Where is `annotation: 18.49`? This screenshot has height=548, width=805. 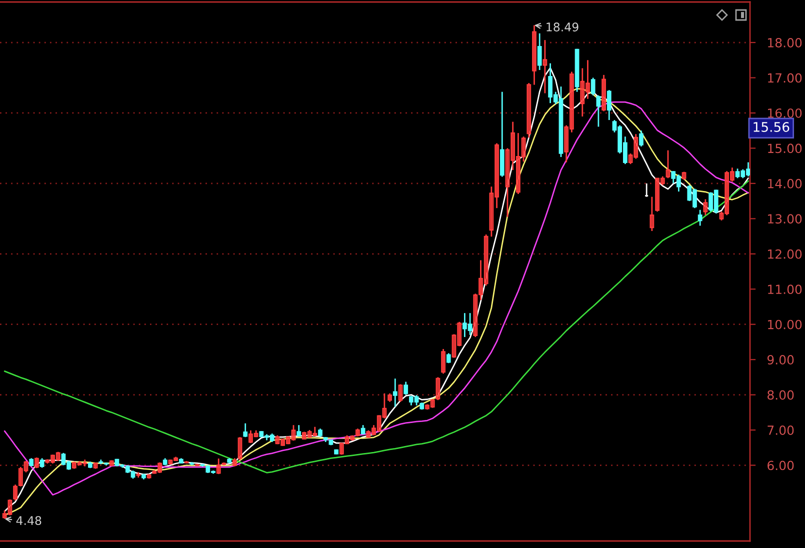
annotation: 18.49 is located at coordinates (562, 27).